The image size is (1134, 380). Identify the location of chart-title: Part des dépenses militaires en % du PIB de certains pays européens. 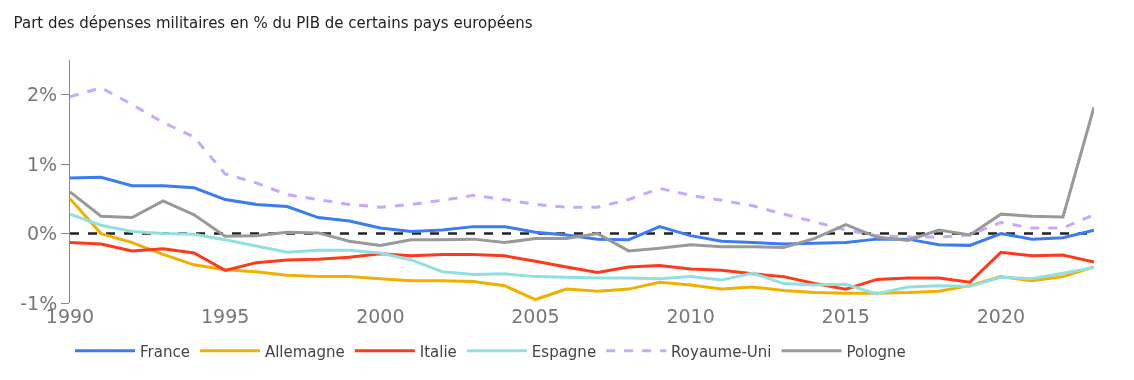
(273, 22).